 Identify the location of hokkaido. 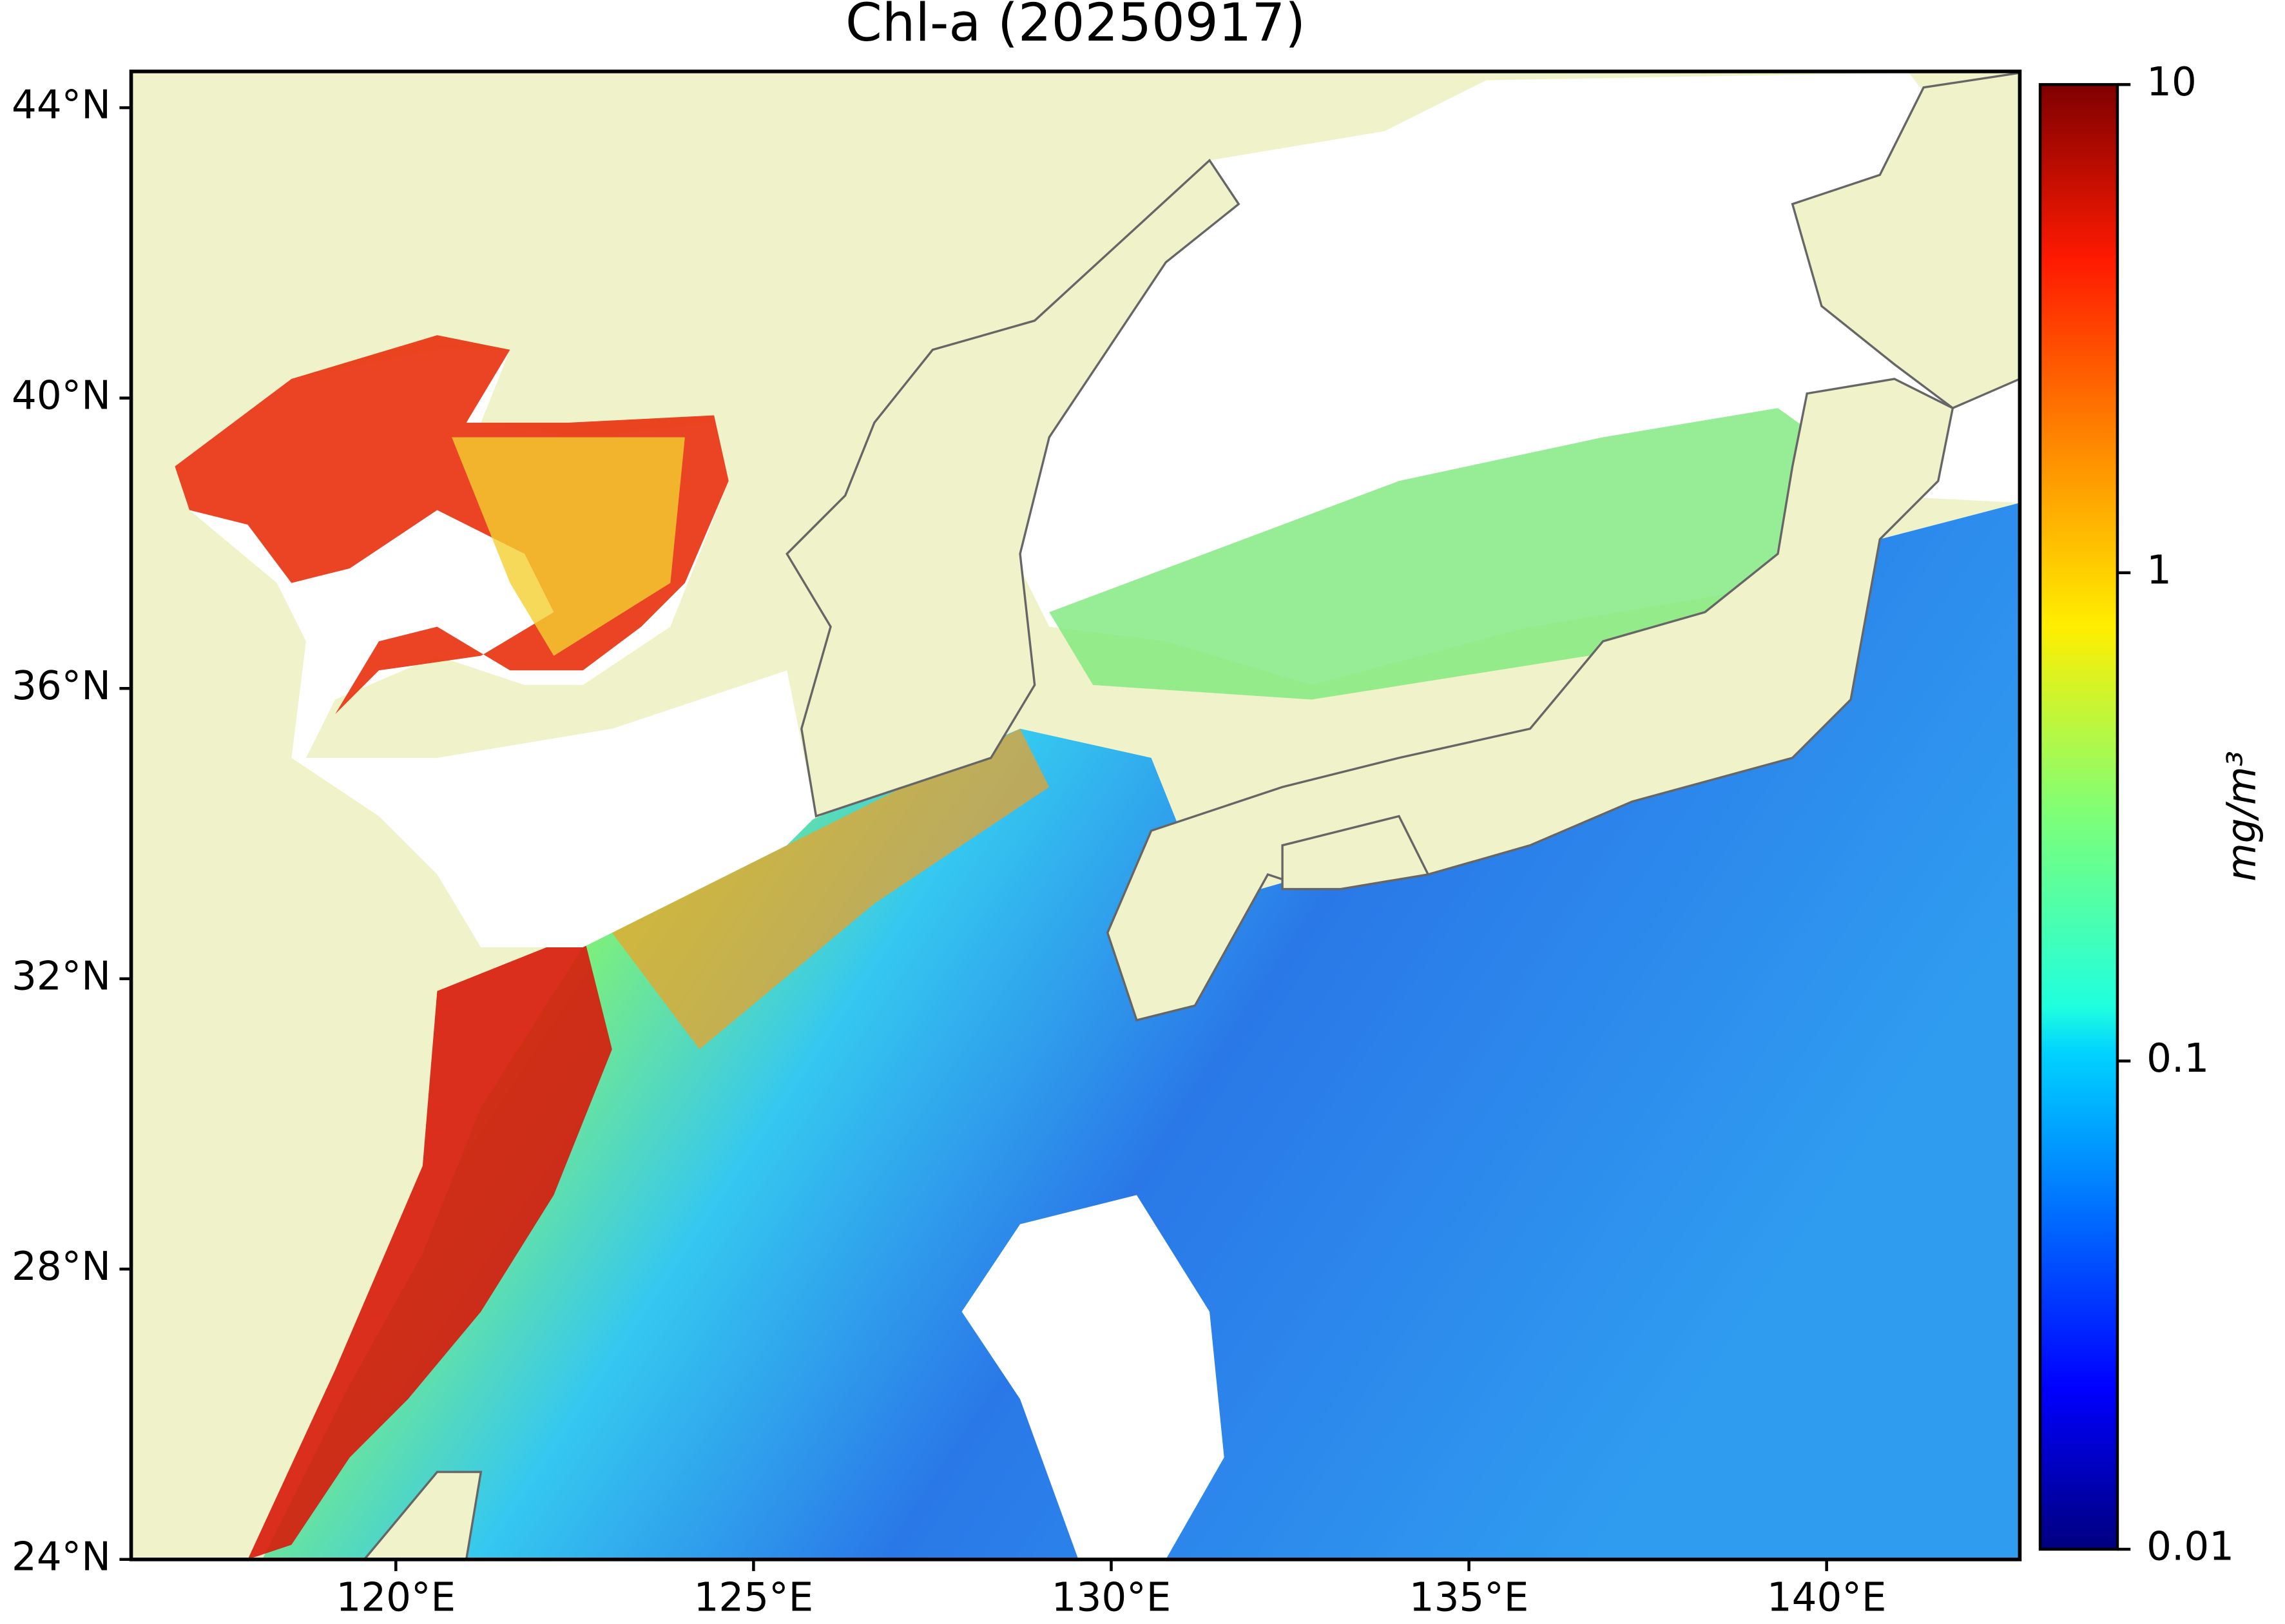
(1905, 241).